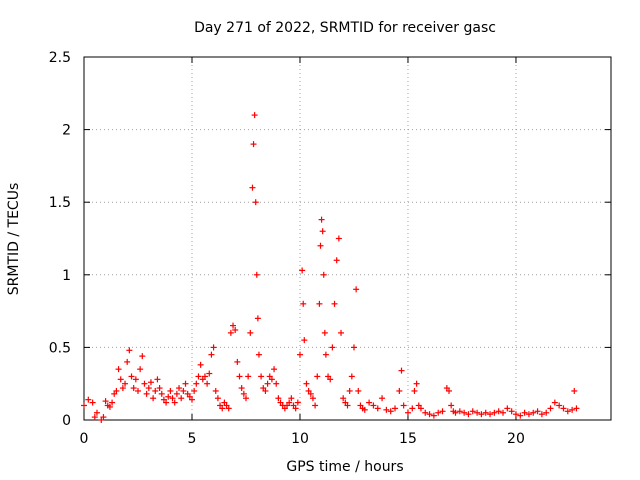 Image resolution: width=640 pixels, height=480 pixels. Describe the element at coordinates (408, 439) in the screenshot. I see `x-tick-label: 15` at that location.